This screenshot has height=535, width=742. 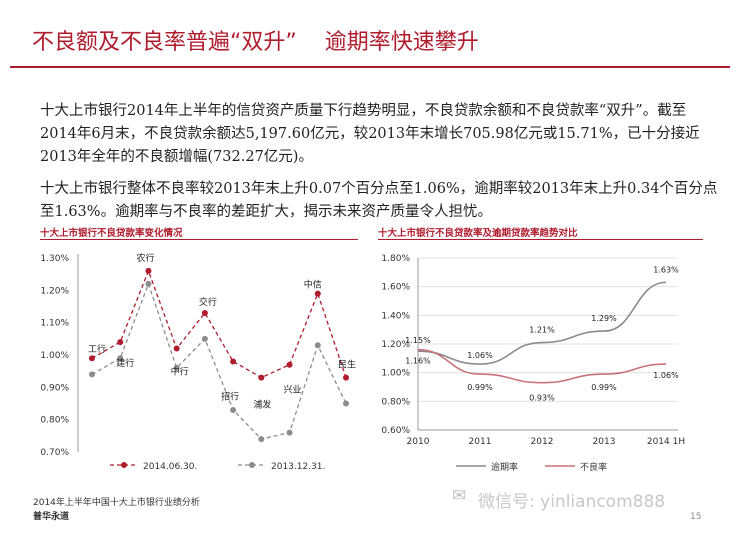 I want to click on data-point-2014-交行, so click(x=204, y=312).